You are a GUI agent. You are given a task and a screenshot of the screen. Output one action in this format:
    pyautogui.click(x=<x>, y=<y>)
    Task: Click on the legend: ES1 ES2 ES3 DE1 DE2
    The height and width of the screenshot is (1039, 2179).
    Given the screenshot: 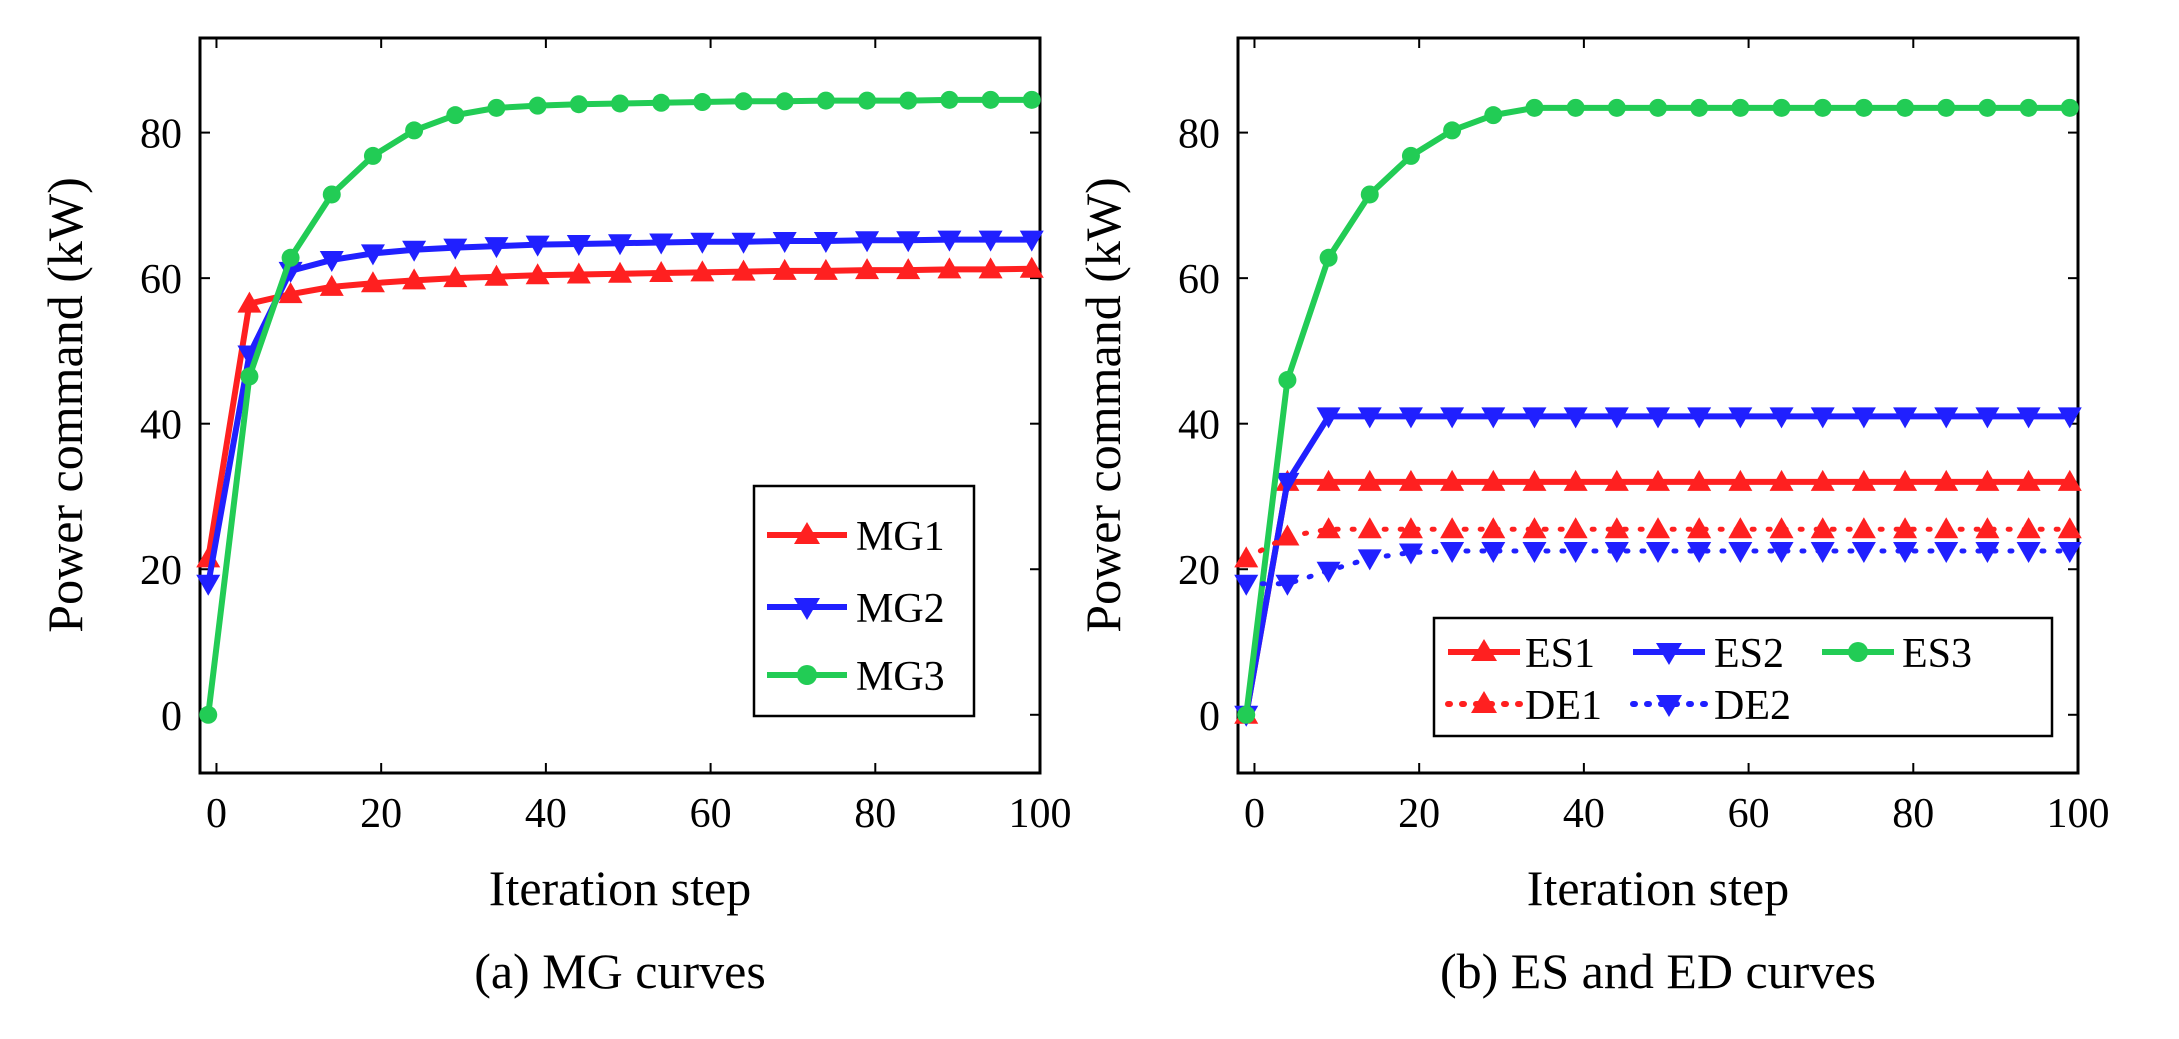 What is the action you would take?
    pyautogui.click(x=1743, y=677)
    